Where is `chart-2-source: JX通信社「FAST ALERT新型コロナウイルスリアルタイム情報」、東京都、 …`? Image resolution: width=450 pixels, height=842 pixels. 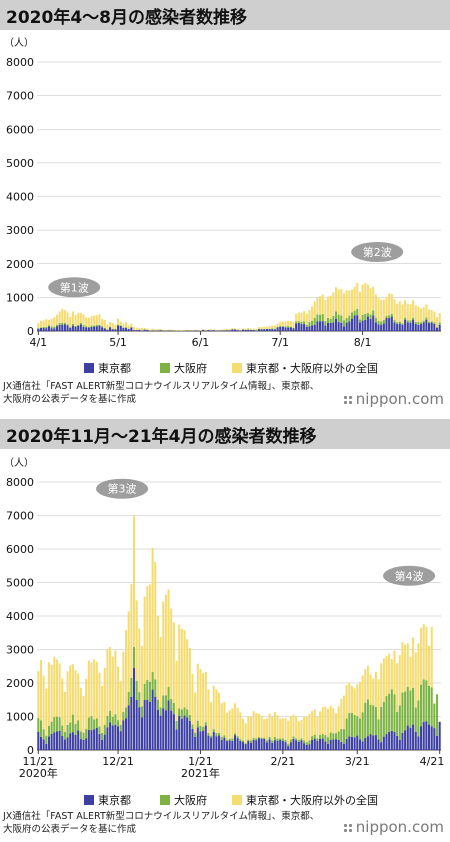
chart-2-source: JX通信社「FAST ALERT新型コロナウイルスリアルタイム情報」、東京都、 … is located at coordinates (178, 823).